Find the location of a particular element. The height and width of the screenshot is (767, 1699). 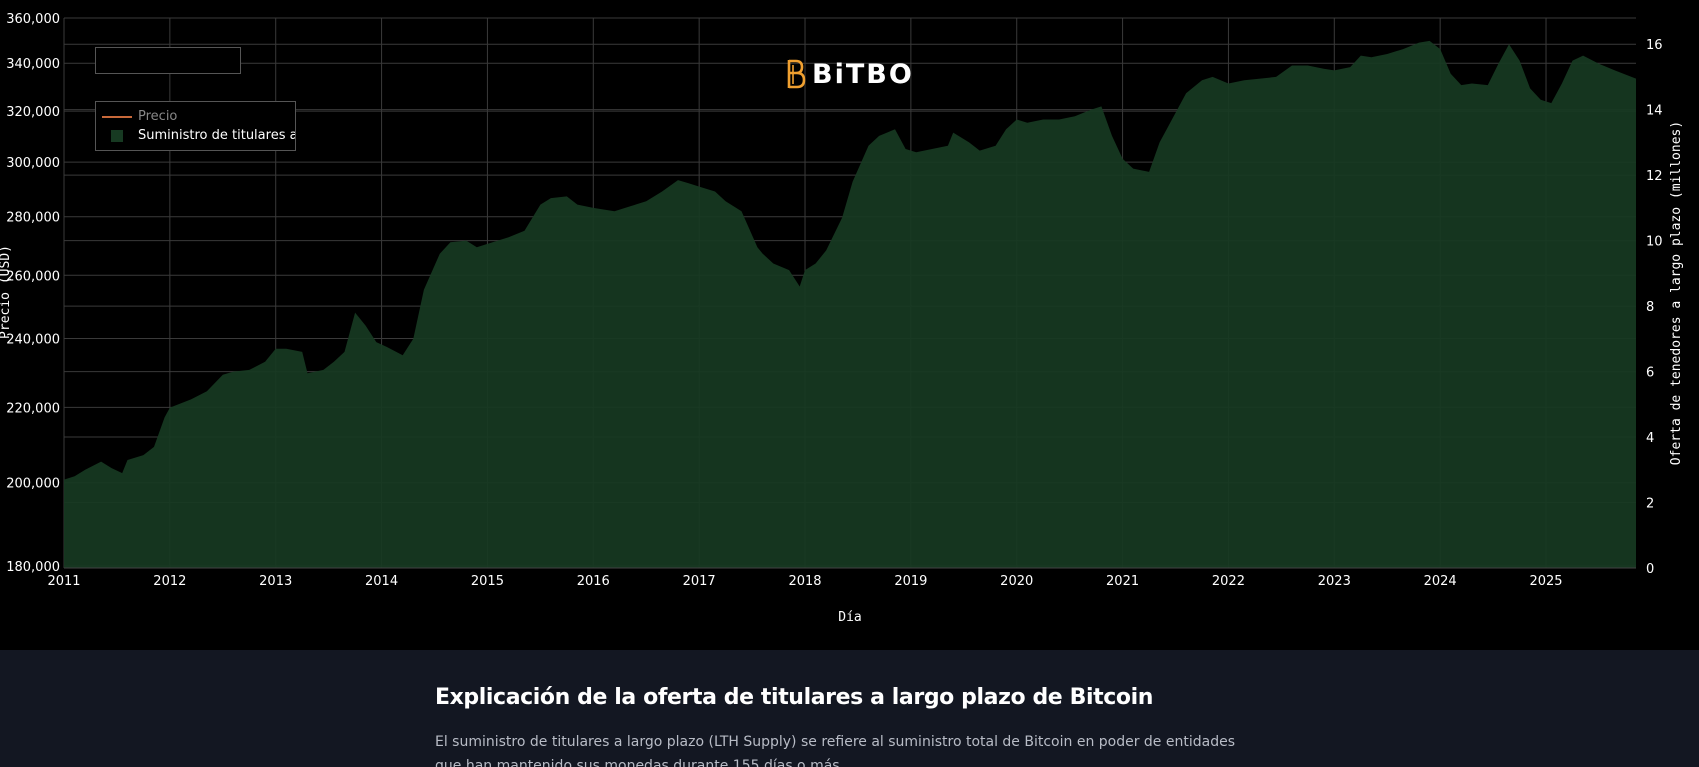

left-tick-label: 240,000 is located at coordinates (33, 340).